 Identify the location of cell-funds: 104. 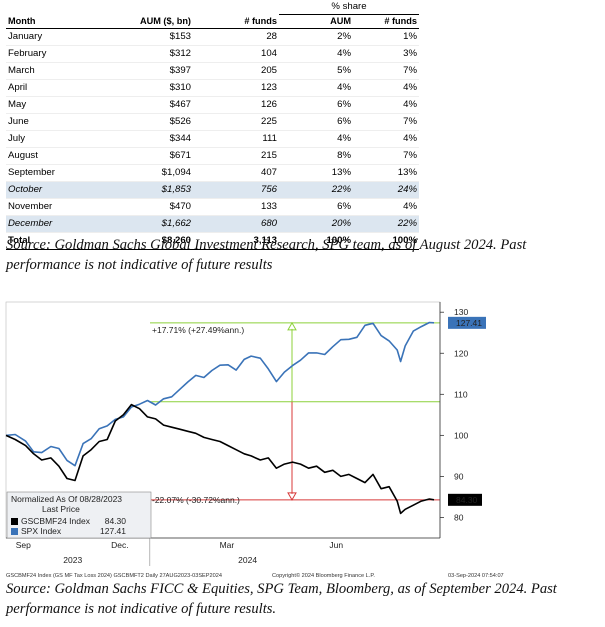
(236, 54).